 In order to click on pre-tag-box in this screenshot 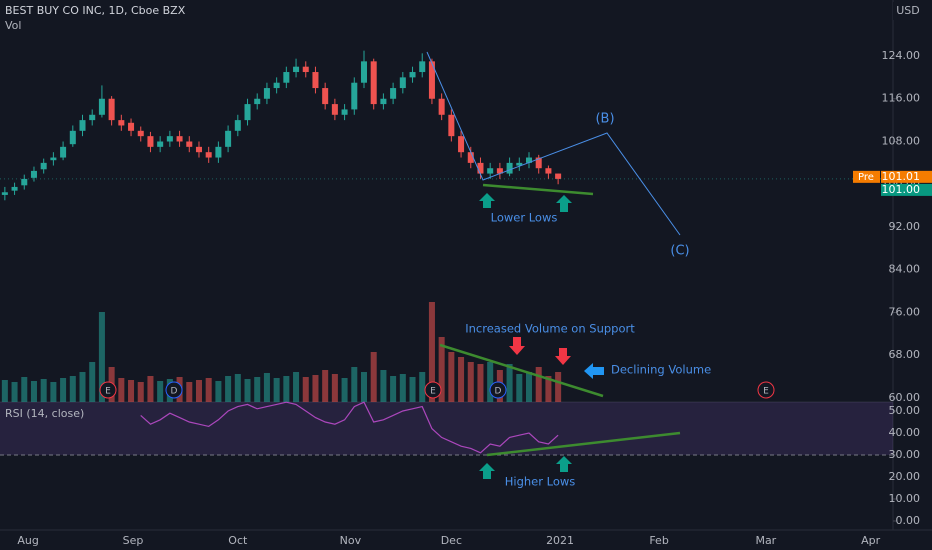, I will do `click(866, 176)`.